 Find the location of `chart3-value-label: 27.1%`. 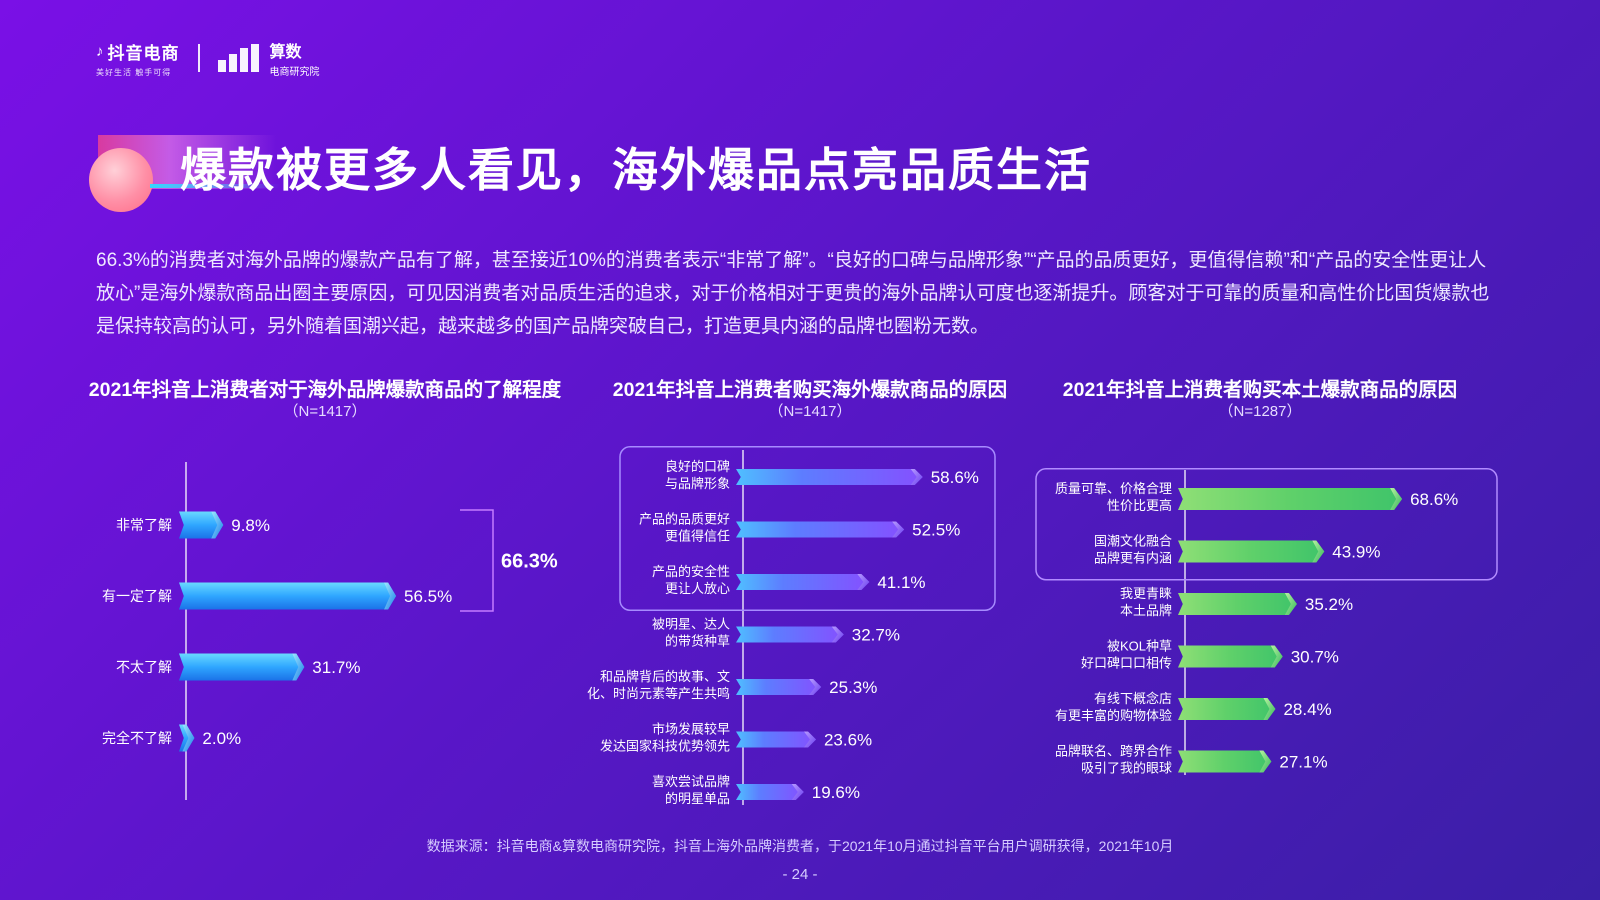

chart3-value-label: 27.1% is located at coordinates (1303, 762).